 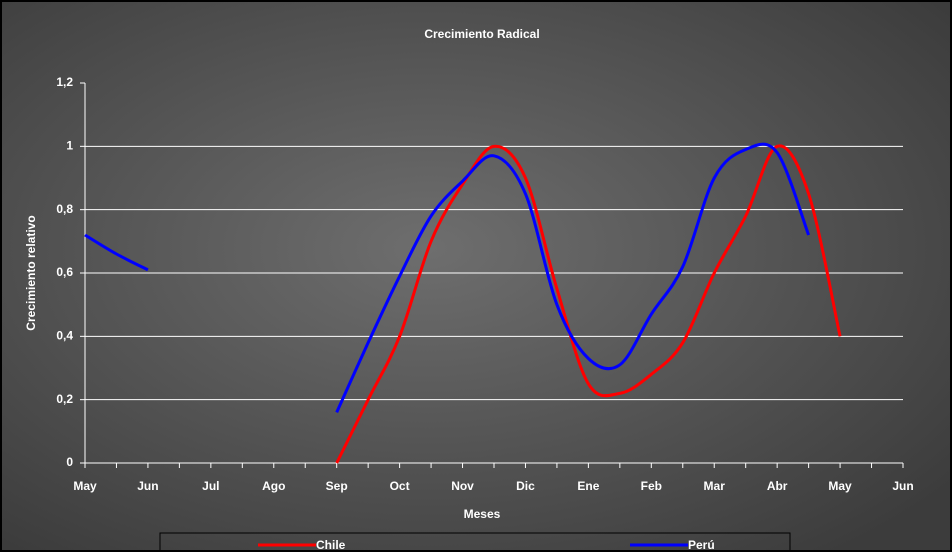 I want to click on x-axis-label: Meses, so click(x=482, y=514).